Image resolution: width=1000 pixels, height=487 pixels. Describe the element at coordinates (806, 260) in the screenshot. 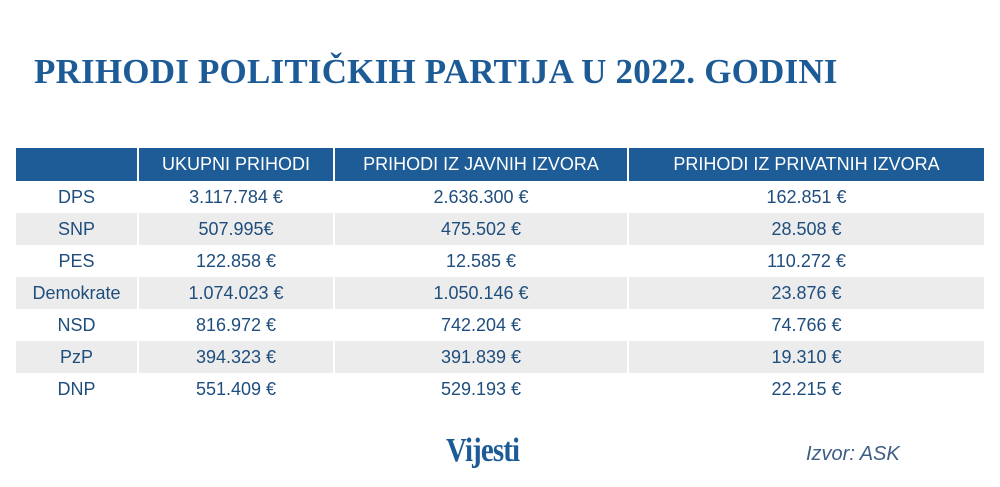

I see `value-cell: 110.272 €` at that location.